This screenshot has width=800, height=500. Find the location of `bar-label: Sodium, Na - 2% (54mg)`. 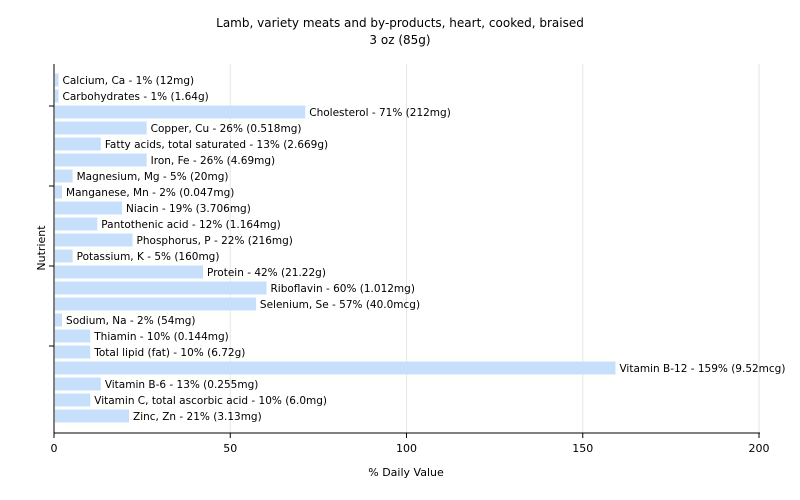

bar-label: Sodium, Na - 2% (54mg) is located at coordinates (130, 321).